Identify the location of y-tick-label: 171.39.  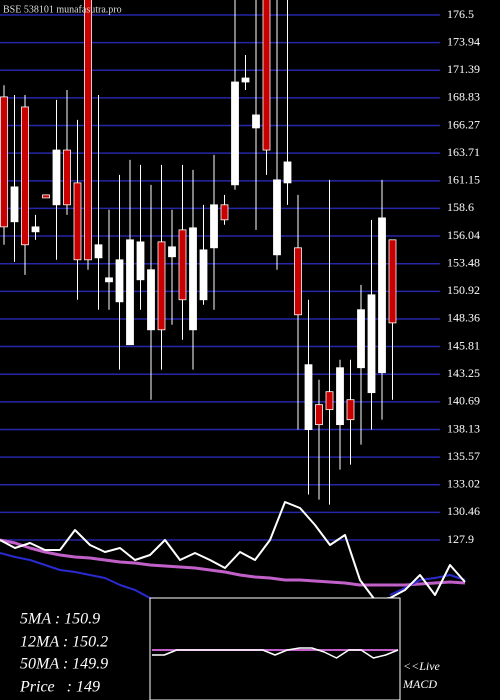
(463, 69).